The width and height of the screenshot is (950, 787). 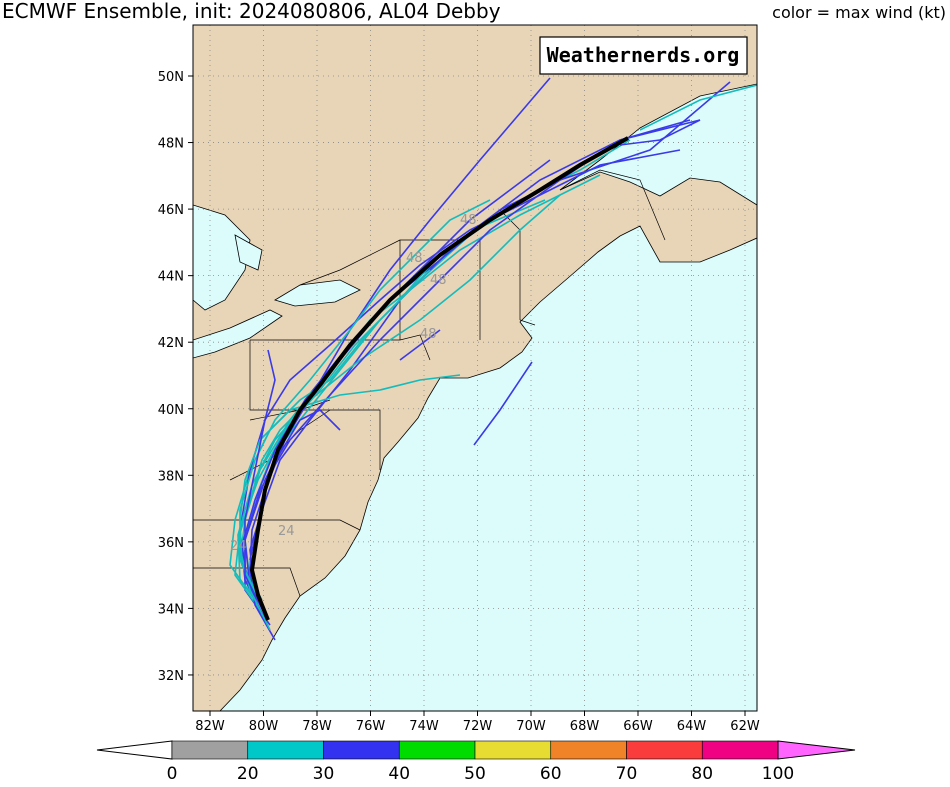 What do you see at coordinates (816, 750) in the screenshot?
I see `colorbar-over` at bounding box center [816, 750].